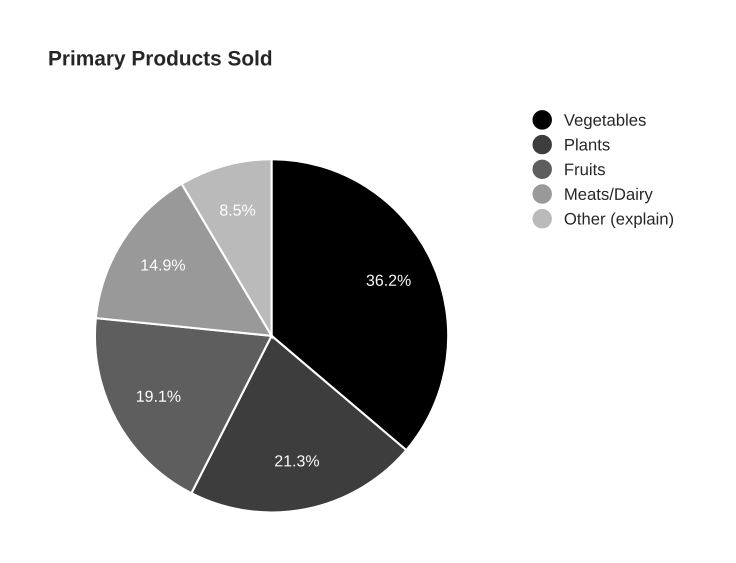 The image size is (736, 563). I want to click on data-label: 36.2%, so click(388, 280).